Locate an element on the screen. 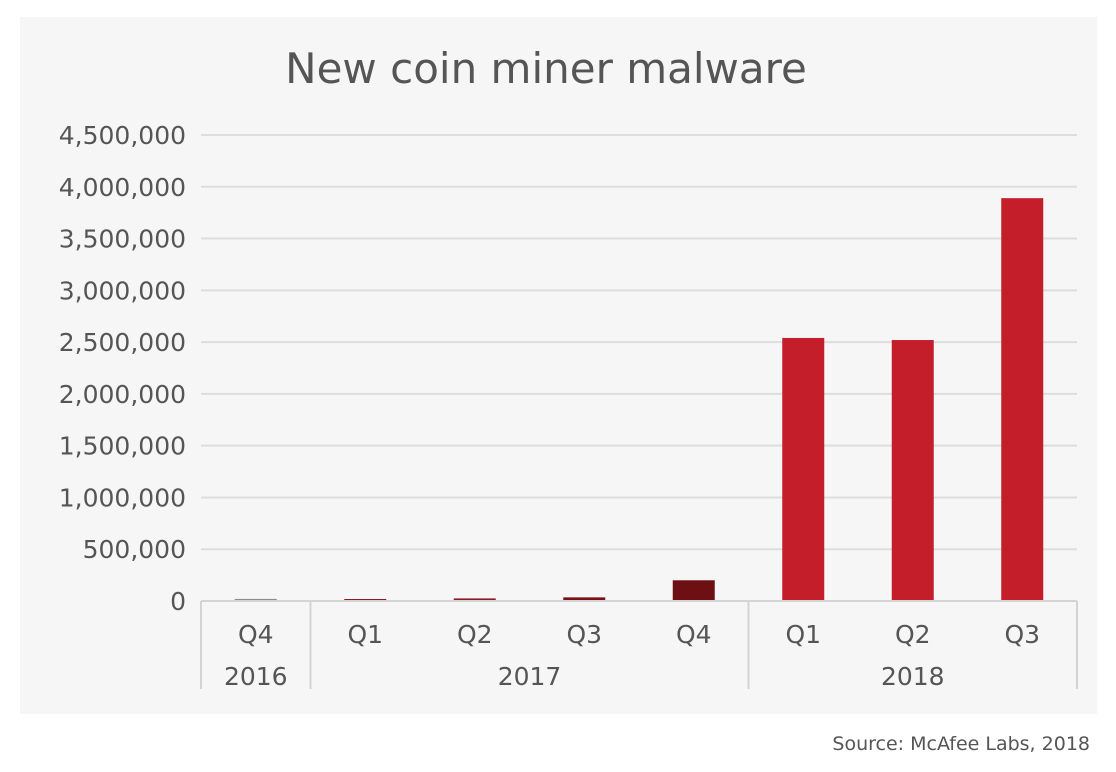  y-tick-label: 500,000 is located at coordinates (134, 549).